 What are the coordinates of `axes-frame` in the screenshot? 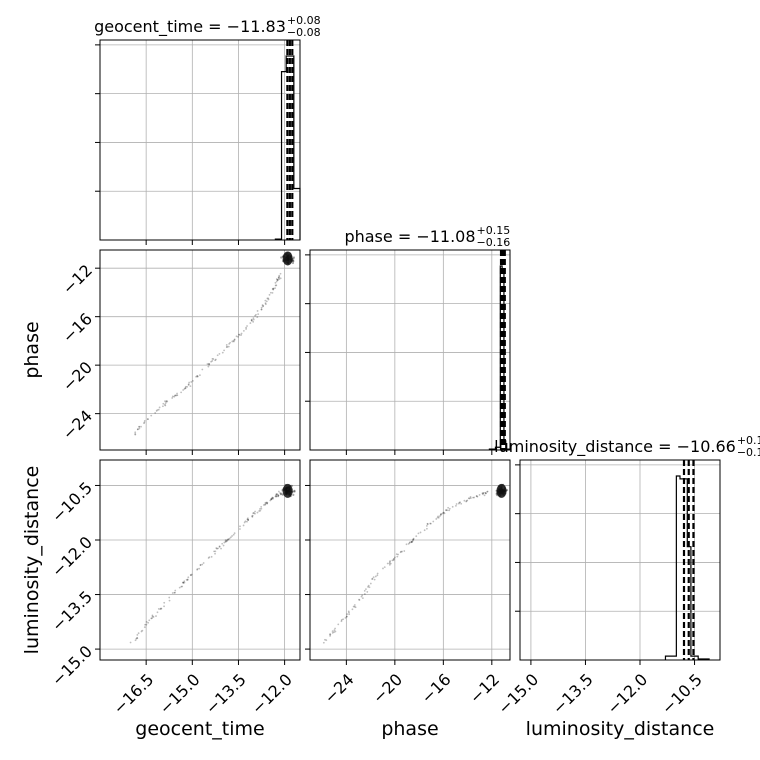 It's located at (200, 560).